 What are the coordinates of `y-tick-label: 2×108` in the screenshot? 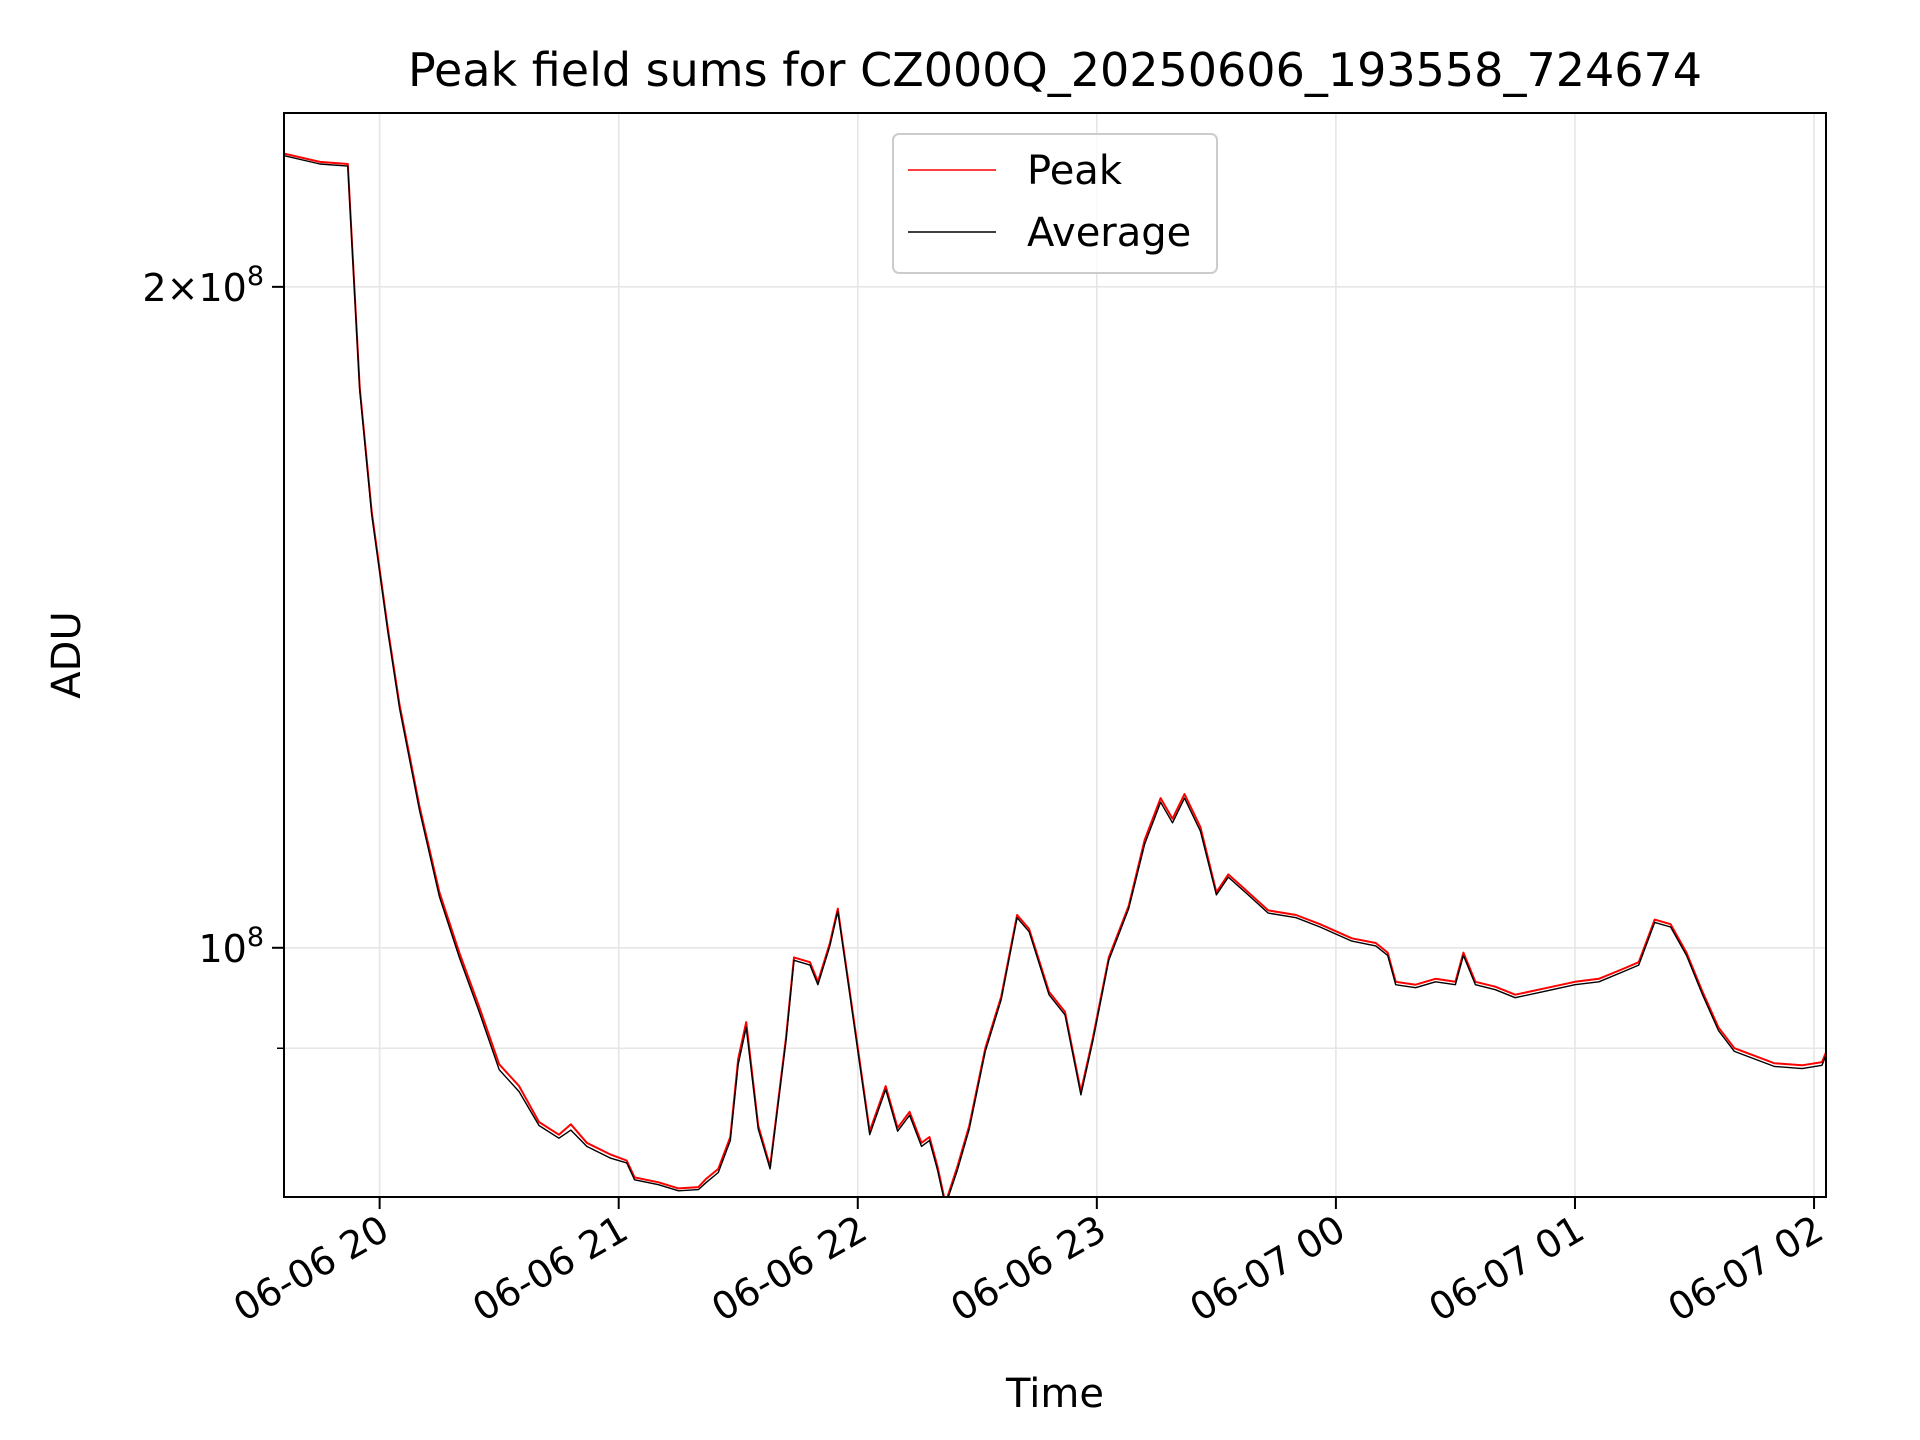 It's located at (203, 285).